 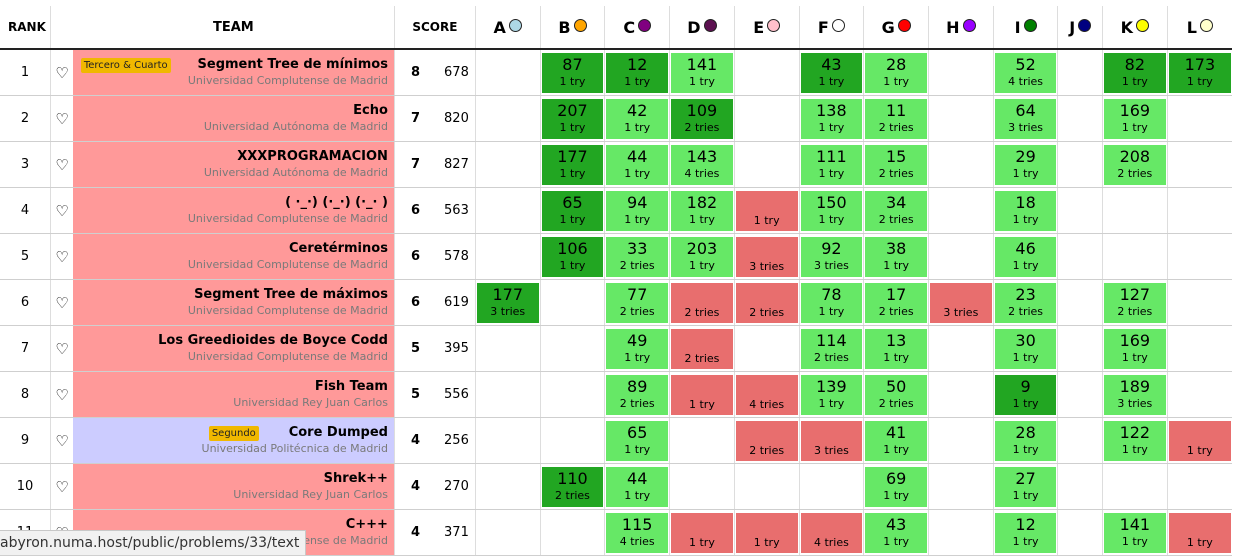 I want to click on submission-solved: 114 2 tries, so click(x=831, y=348).